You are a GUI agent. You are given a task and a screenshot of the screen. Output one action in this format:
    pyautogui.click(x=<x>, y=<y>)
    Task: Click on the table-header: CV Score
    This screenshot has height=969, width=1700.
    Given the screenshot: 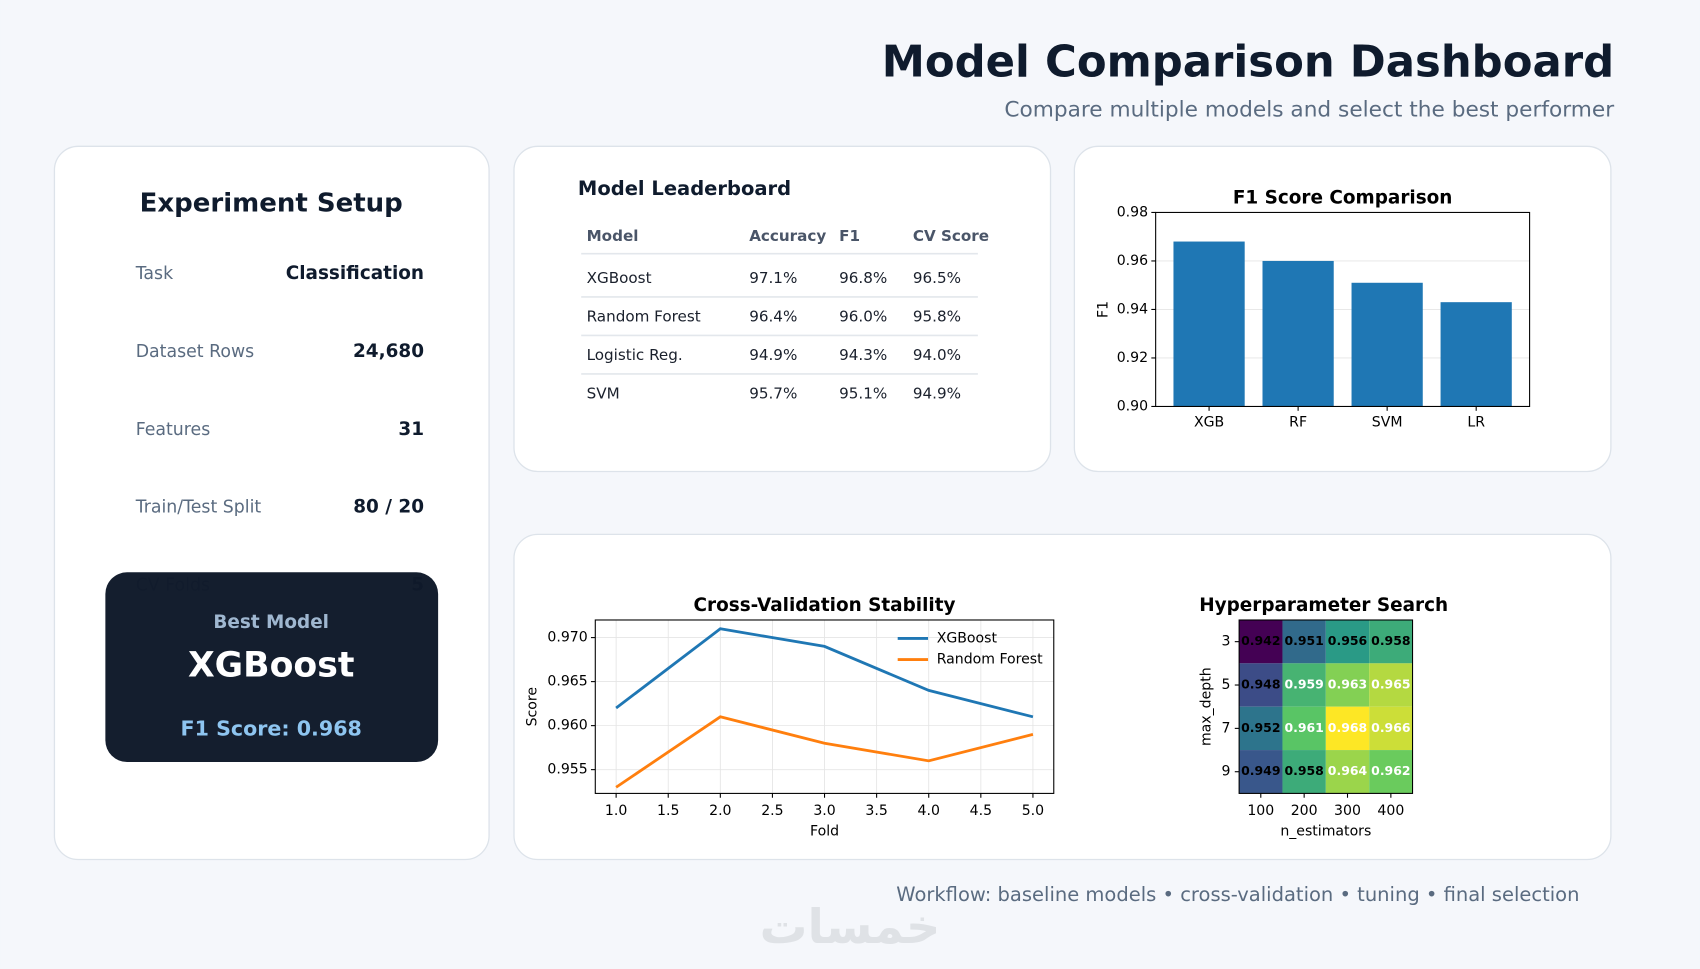 What is the action you would take?
    pyautogui.click(x=951, y=236)
    